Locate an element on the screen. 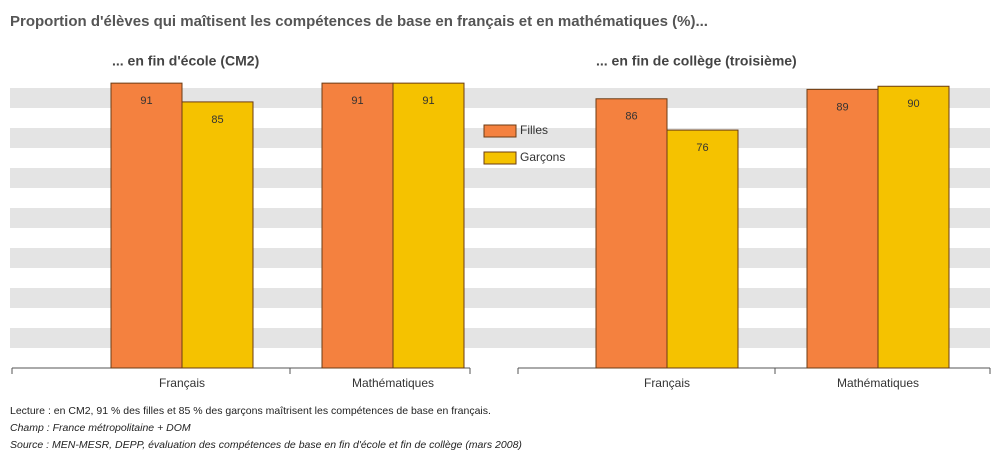 The height and width of the screenshot is (467, 994). legend-label: Garçons is located at coordinates (542, 157).